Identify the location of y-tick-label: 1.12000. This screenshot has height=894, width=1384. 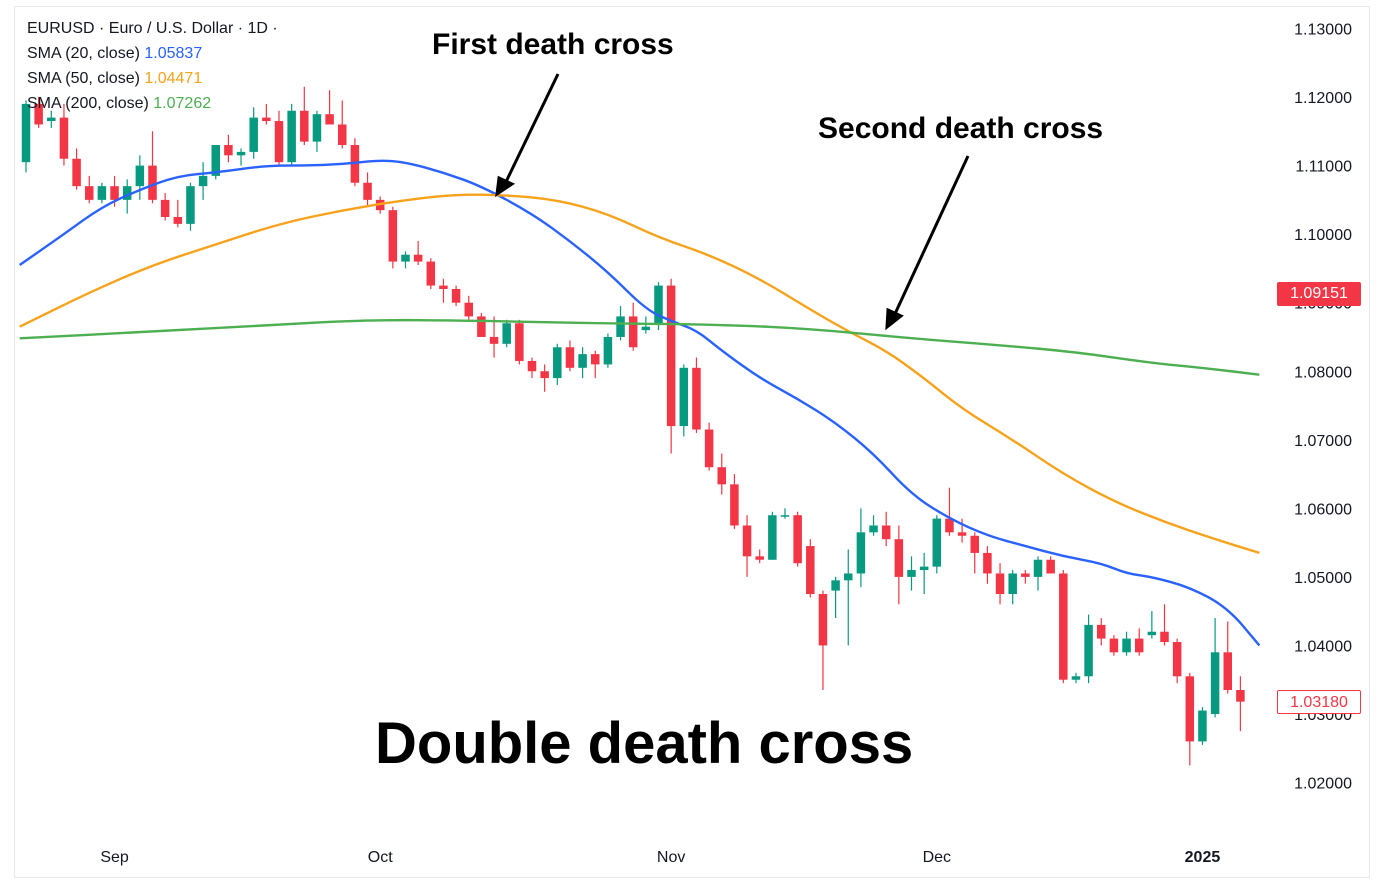
(1323, 98).